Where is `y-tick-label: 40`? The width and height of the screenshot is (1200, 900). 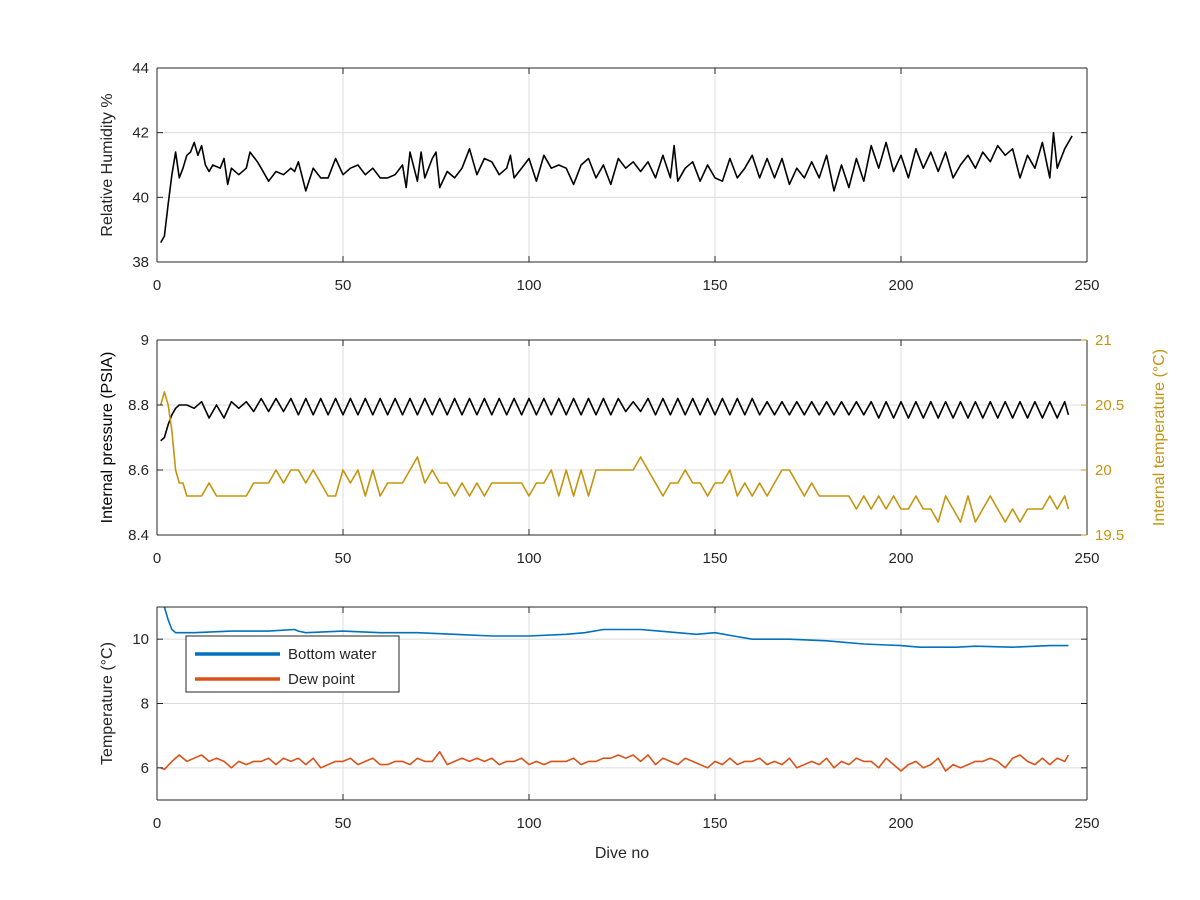 y-tick-label: 40 is located at coordinates (140, 197).